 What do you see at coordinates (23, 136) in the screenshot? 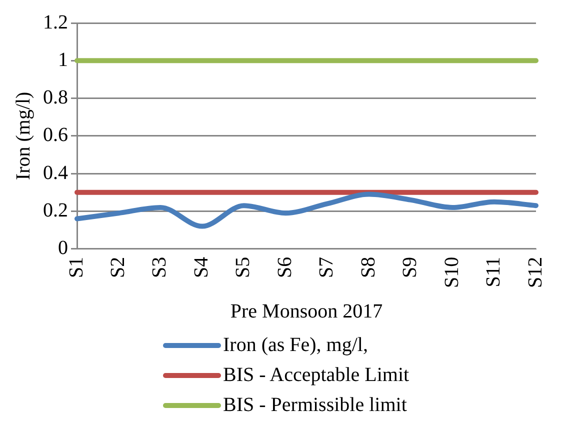
I see `y-axis-title: Iron (mg/l)` at bounding box center [23, 136].